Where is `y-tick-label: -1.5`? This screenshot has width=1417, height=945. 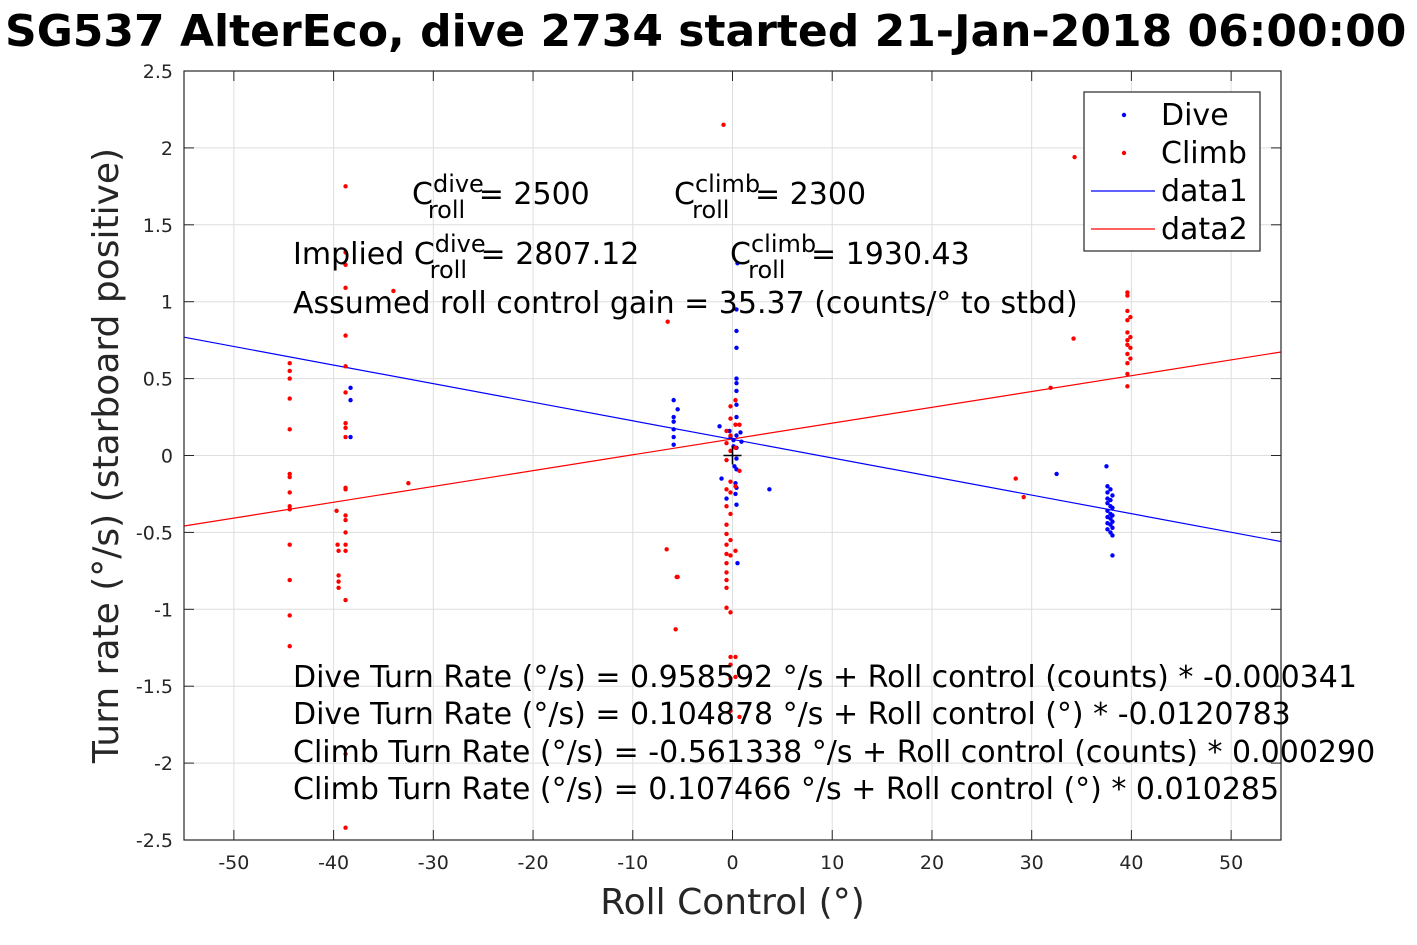 y-tick-label: -1.5 is located at coordinates (154, 687).